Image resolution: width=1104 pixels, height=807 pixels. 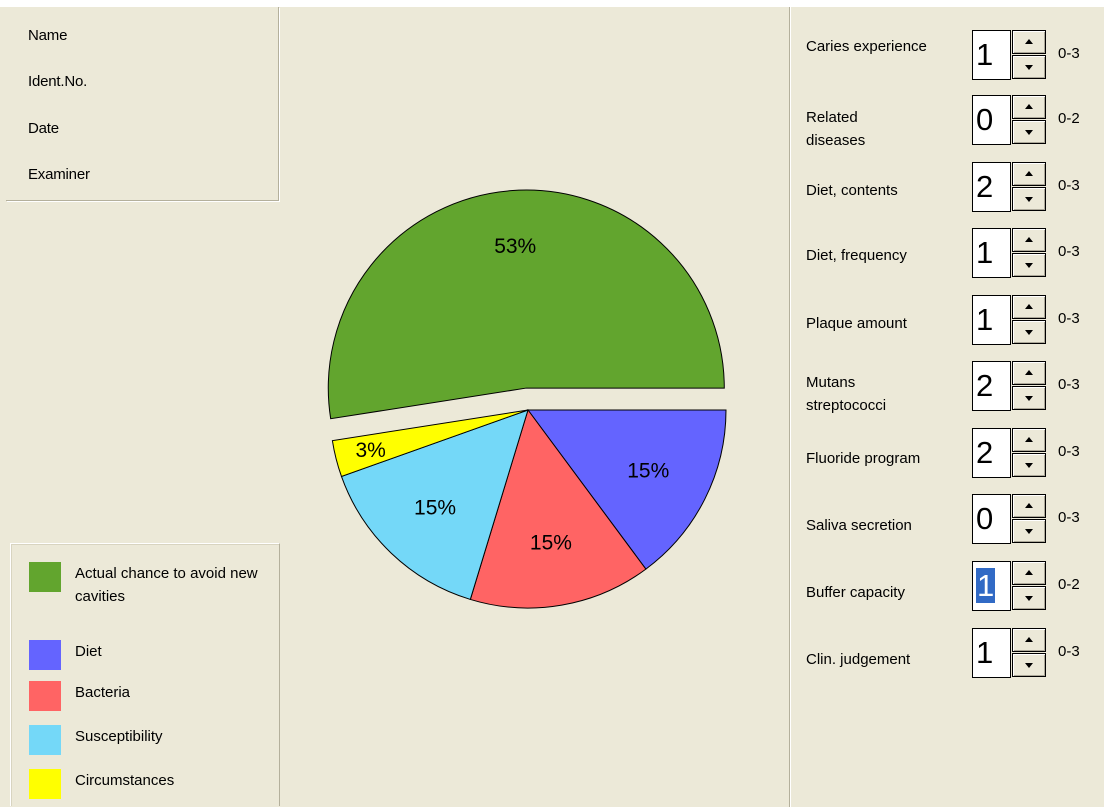 I want to click on patient-info-panel: Name Ident.No. Date Examiner, so click(x=142, y=104).